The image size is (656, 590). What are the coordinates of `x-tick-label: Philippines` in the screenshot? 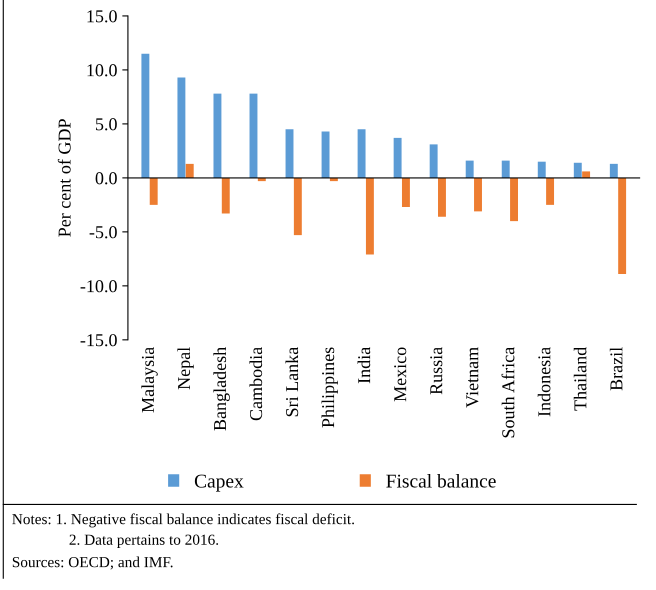 It's located at (330, 387).